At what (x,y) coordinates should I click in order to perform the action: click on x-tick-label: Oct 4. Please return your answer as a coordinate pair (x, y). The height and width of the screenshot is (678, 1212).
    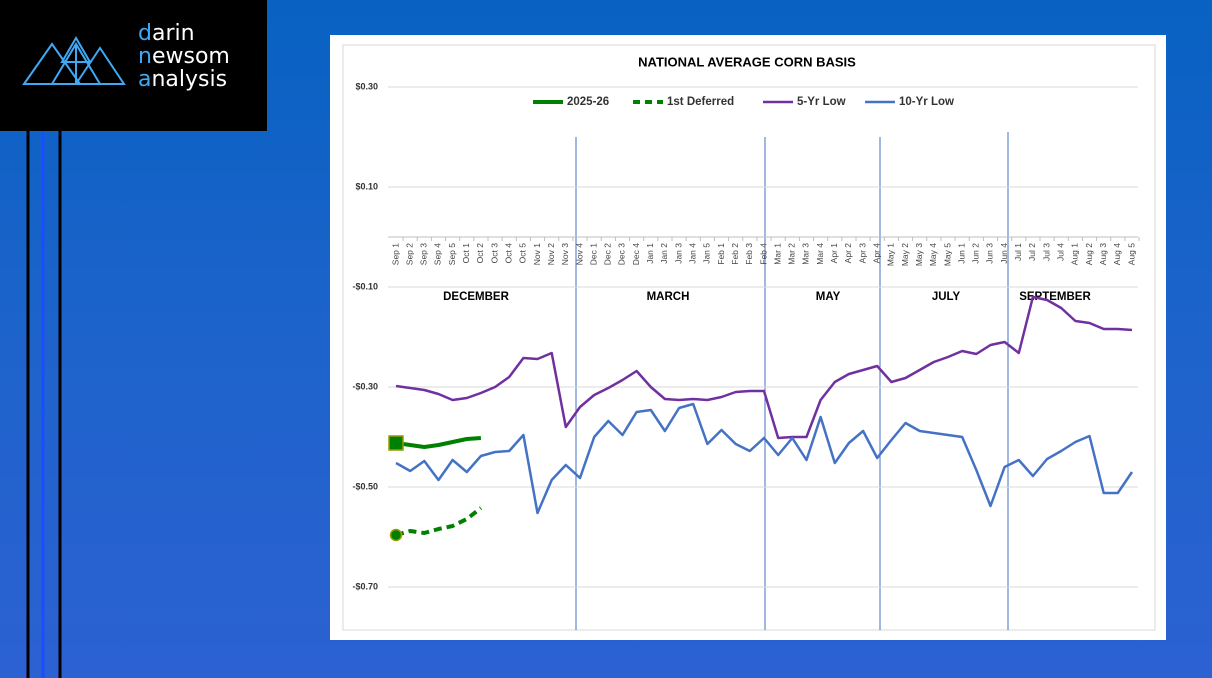
    Looking at the image, I should click on (508, 253).